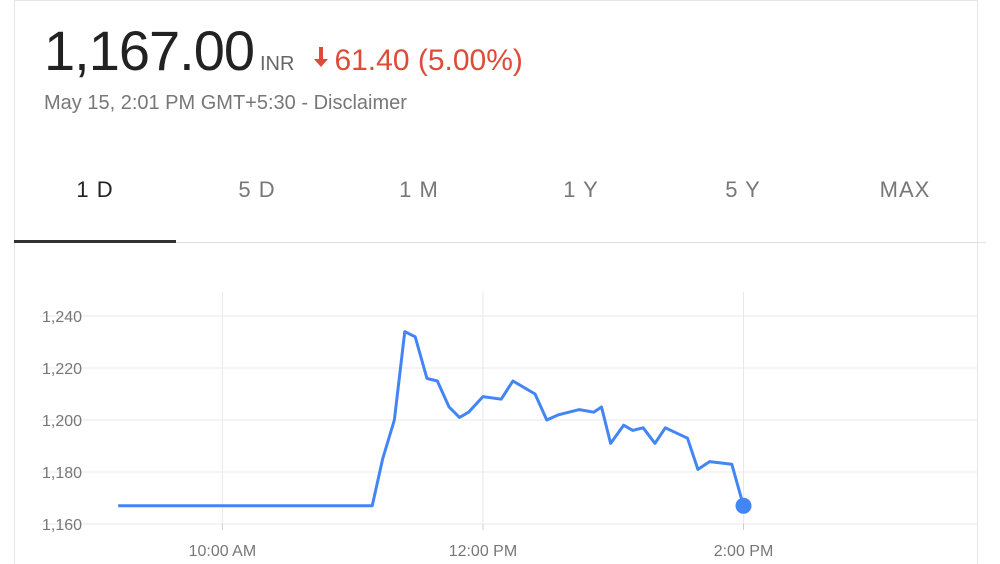 This screenshot has height=564, width=1000. Describe the element at coordinates (428, 60) in the screenshot. I see `price-change: 61.40 (5.00%)` at that location.